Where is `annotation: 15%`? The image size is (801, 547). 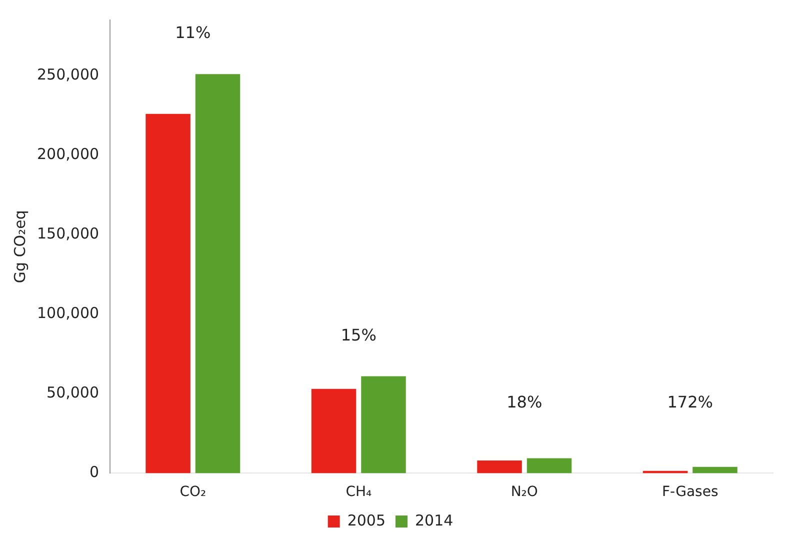
annotation: 15% is located at coordinates (358, 334).